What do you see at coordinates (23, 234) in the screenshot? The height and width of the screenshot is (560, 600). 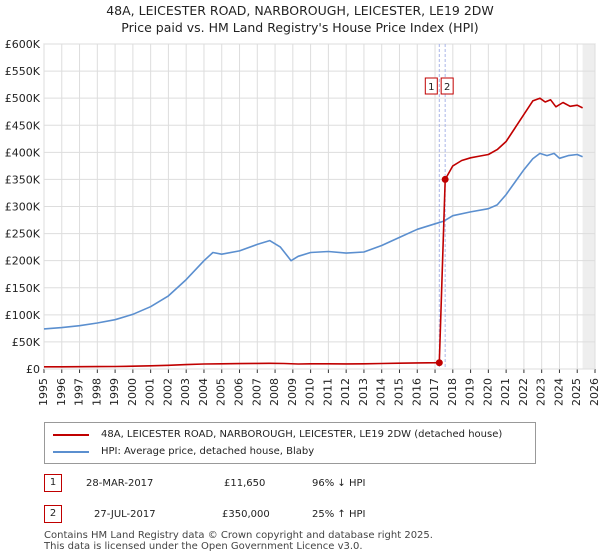 I see `y-tick-label-250000: £250K` at bounding box center [23, 234].